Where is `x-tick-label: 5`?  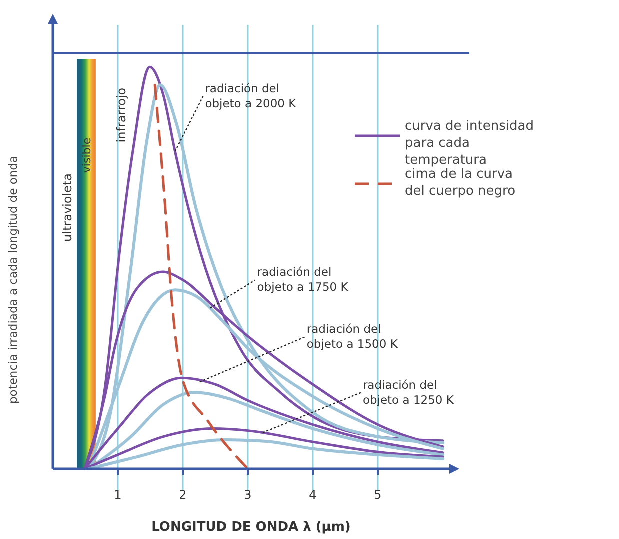 x-tick-label: 5 is located at coordinates (378, 495).